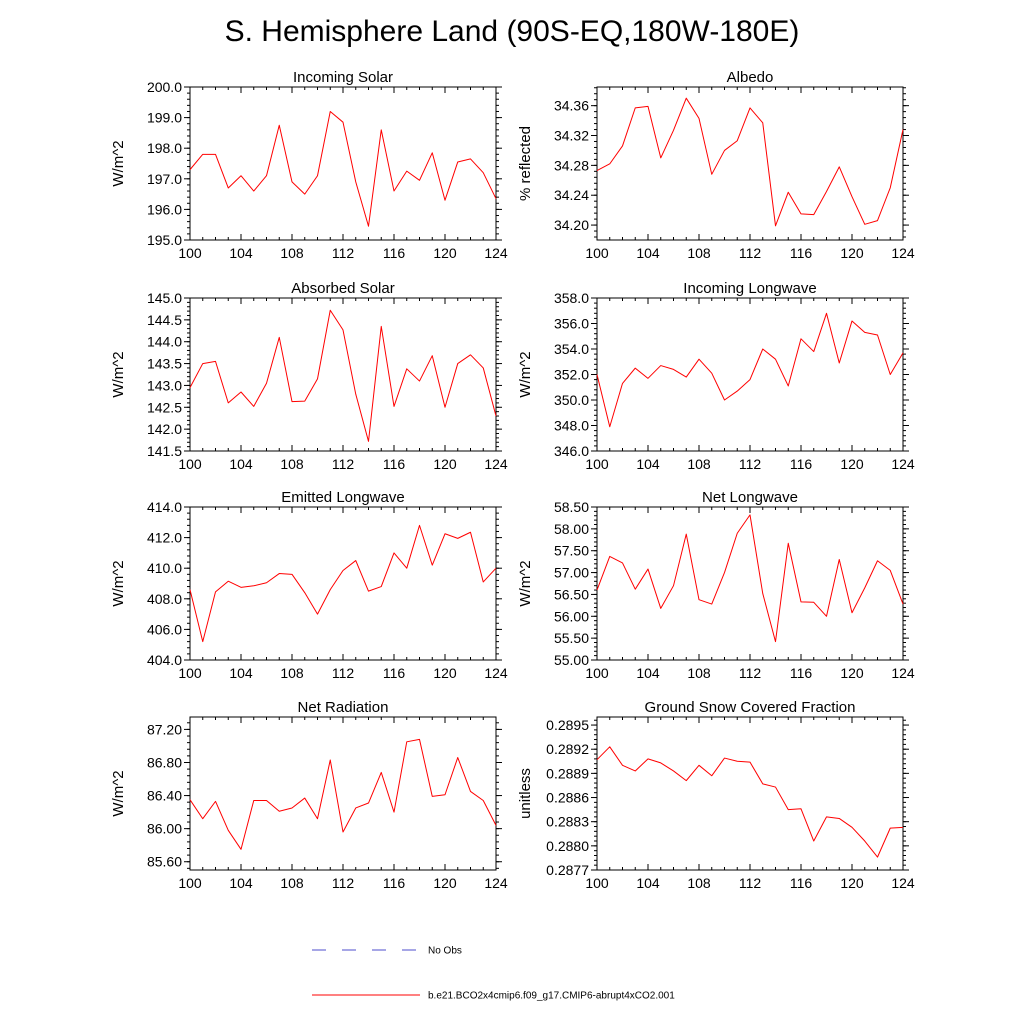 The width and height of the screenshot is (1024, 1024). What do you see at coordinates (343, 253) in the screenshot?
I see `incoming-solar-xtick-label: 112` at bounding box center [343, 253].